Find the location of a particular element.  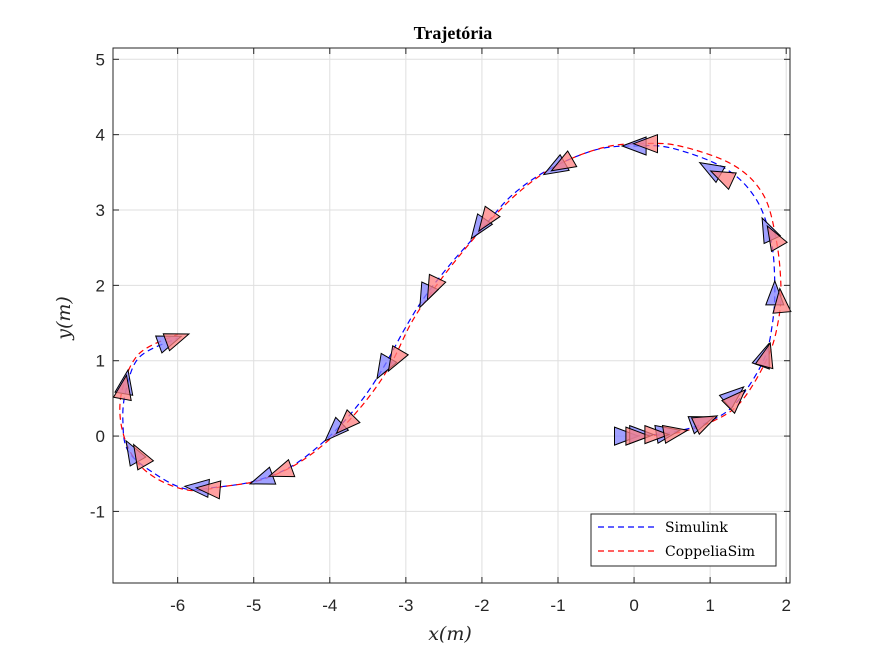

y-tick-label: 0 is located at coordinates (100, 436).